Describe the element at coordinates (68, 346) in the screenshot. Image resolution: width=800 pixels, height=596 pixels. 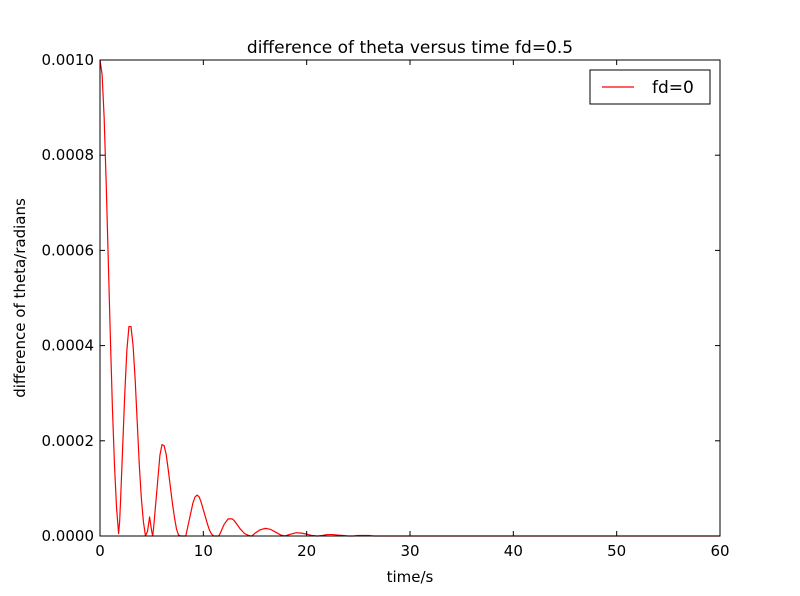
I see `y-tick-label: 0.0004` at that location.